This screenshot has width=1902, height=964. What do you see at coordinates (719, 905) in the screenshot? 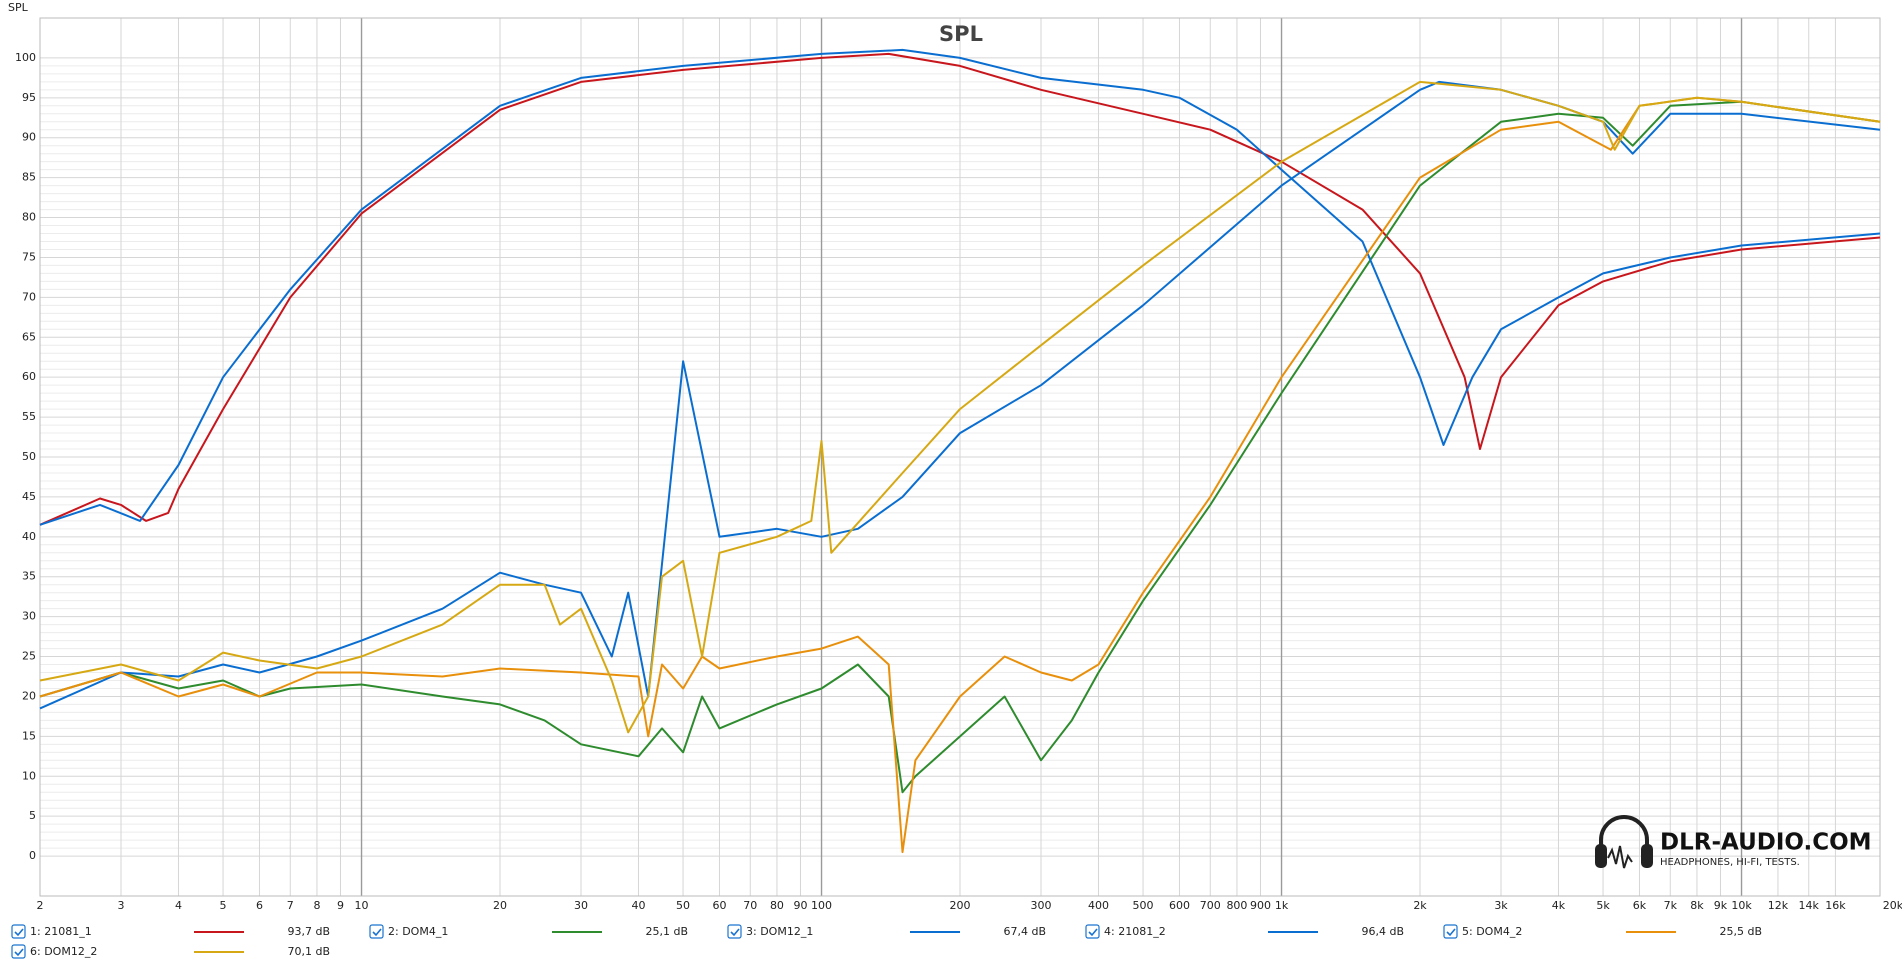
I see `x-tick-label: 60` at bounding box center [719, 905].